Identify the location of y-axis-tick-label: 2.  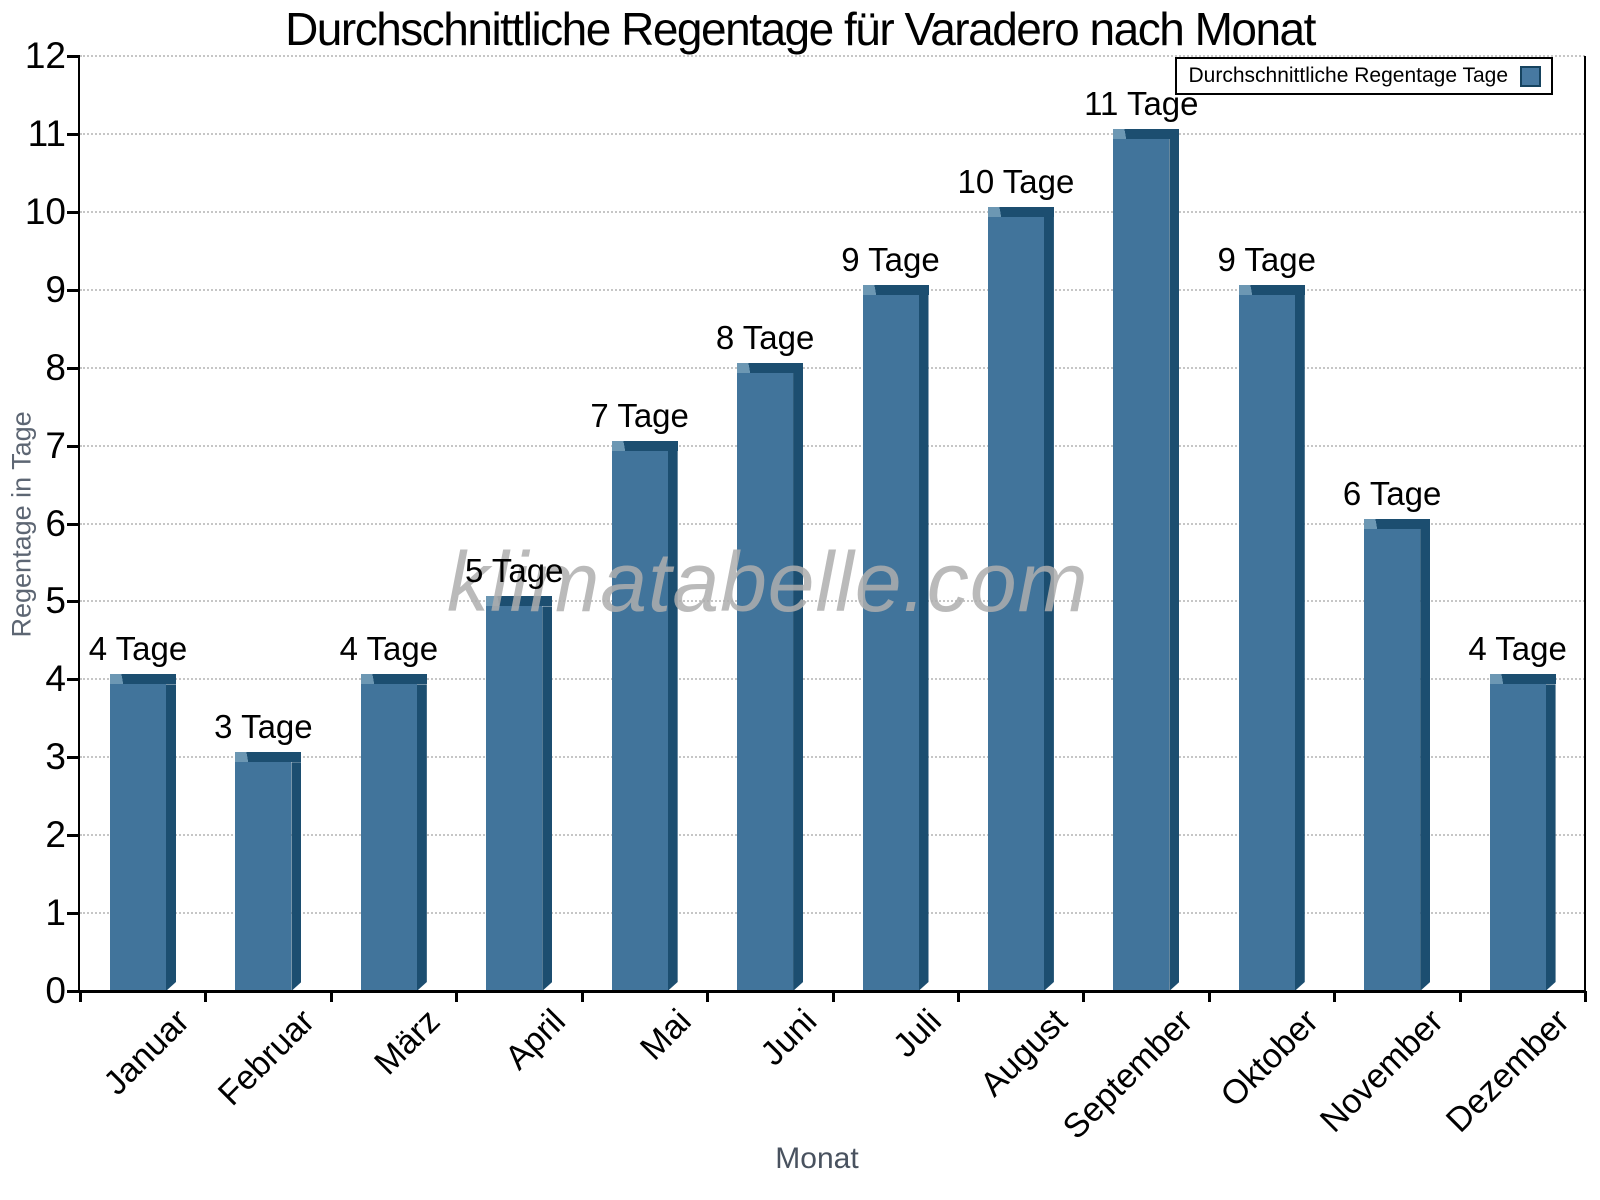
(55, 835).